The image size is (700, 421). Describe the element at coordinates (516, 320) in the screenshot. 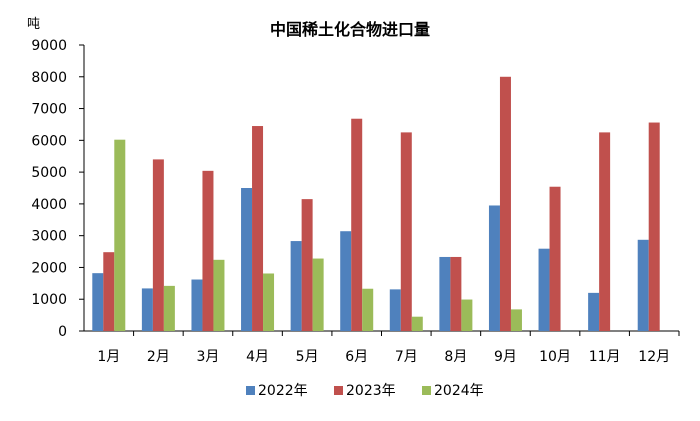

I see `bar-2024年-9月` at that location.